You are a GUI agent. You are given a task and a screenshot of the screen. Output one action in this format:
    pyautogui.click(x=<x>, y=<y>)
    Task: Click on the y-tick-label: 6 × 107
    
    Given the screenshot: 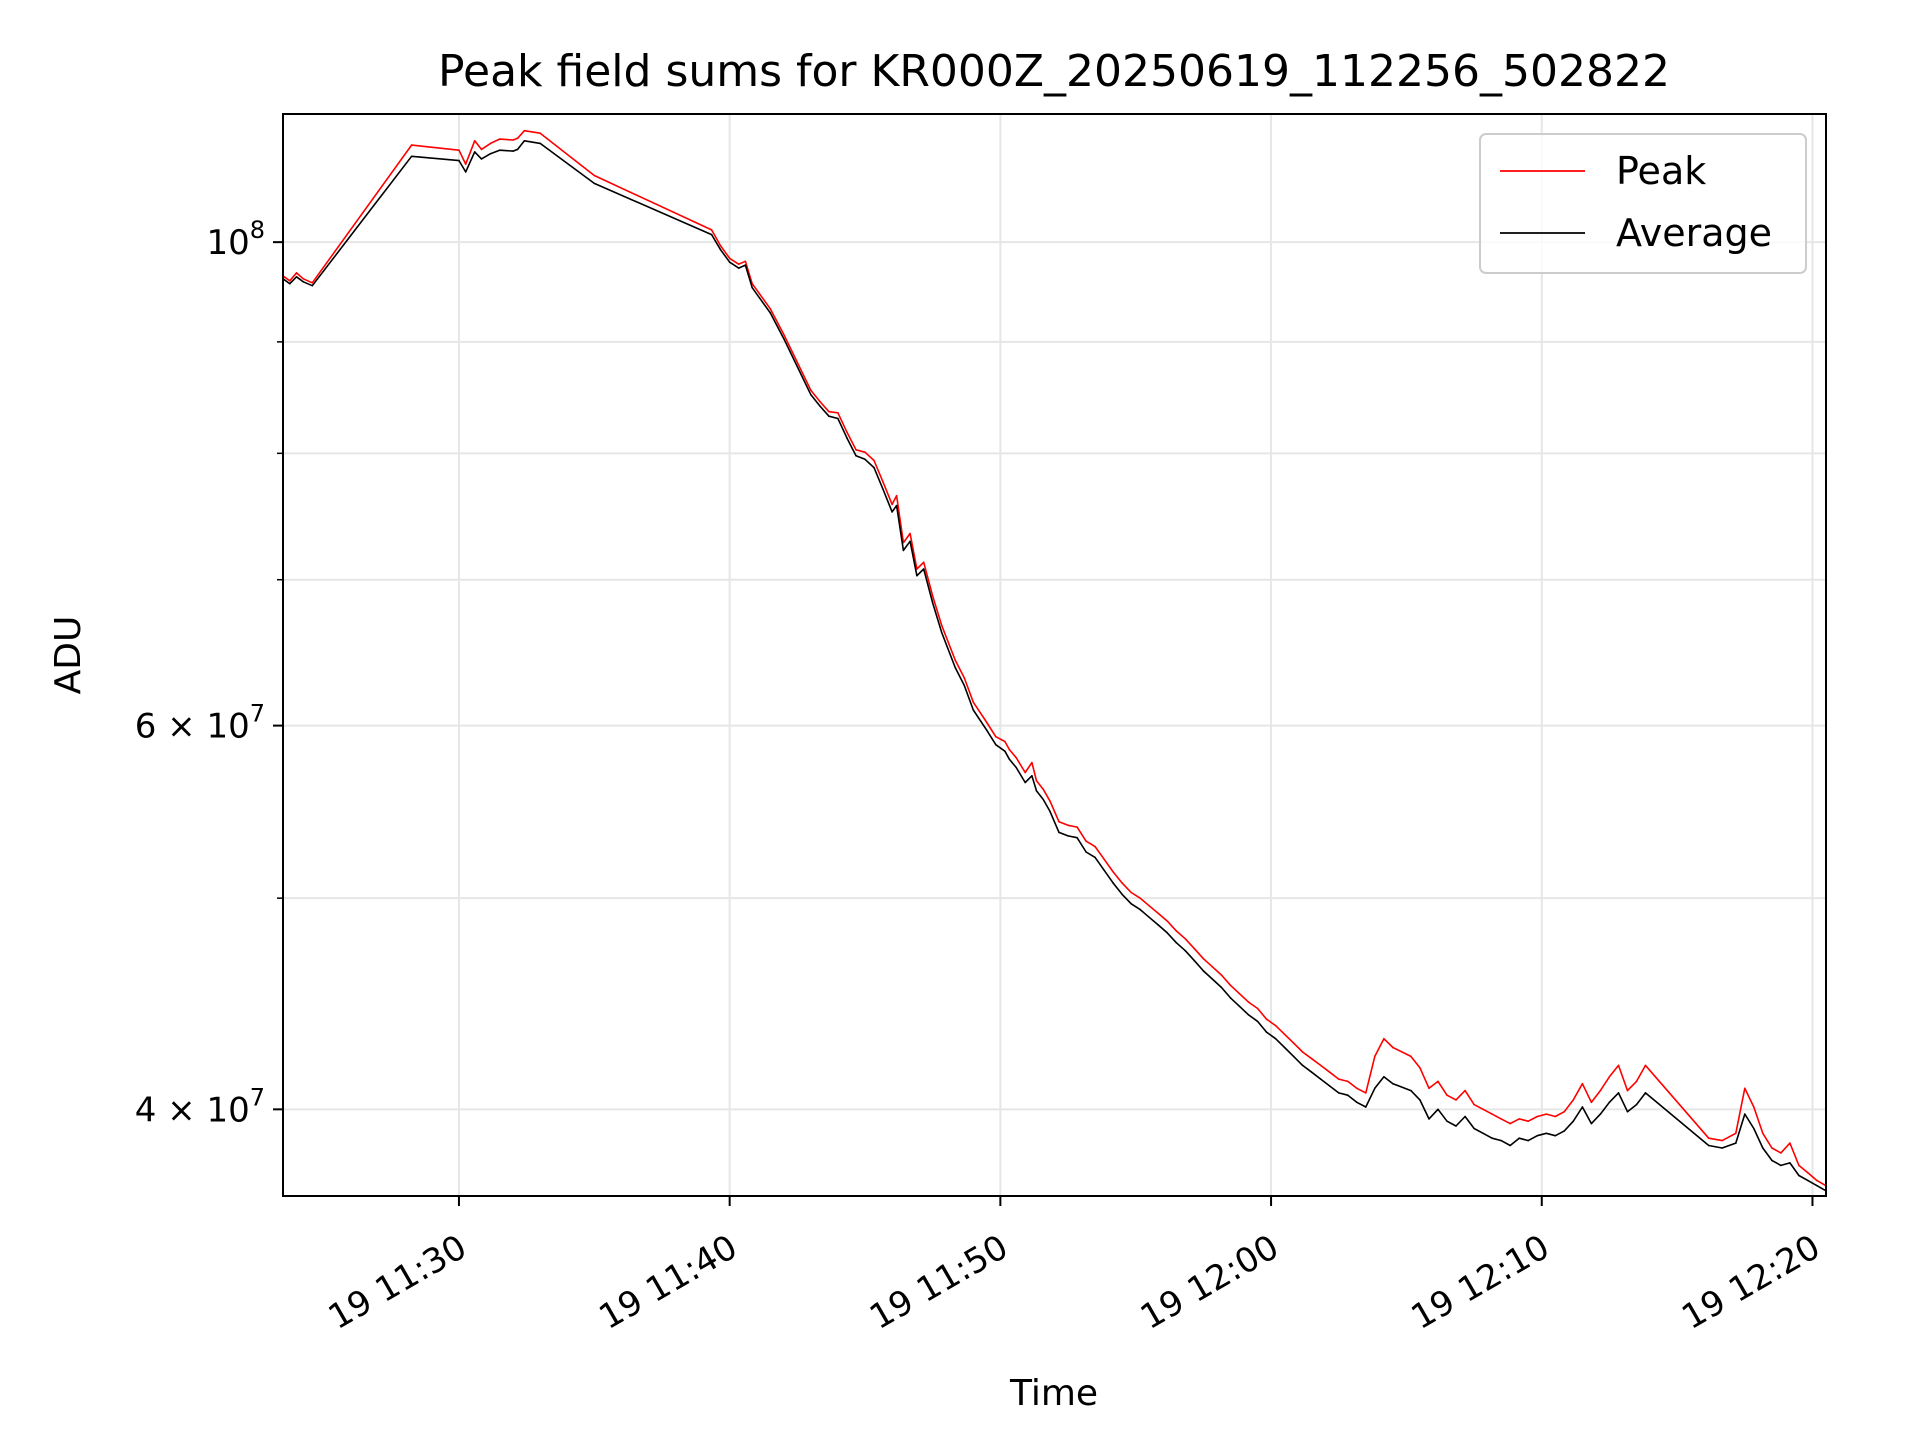 What is the action you would take?
    pyautogui.click(x=200, y=723)
    